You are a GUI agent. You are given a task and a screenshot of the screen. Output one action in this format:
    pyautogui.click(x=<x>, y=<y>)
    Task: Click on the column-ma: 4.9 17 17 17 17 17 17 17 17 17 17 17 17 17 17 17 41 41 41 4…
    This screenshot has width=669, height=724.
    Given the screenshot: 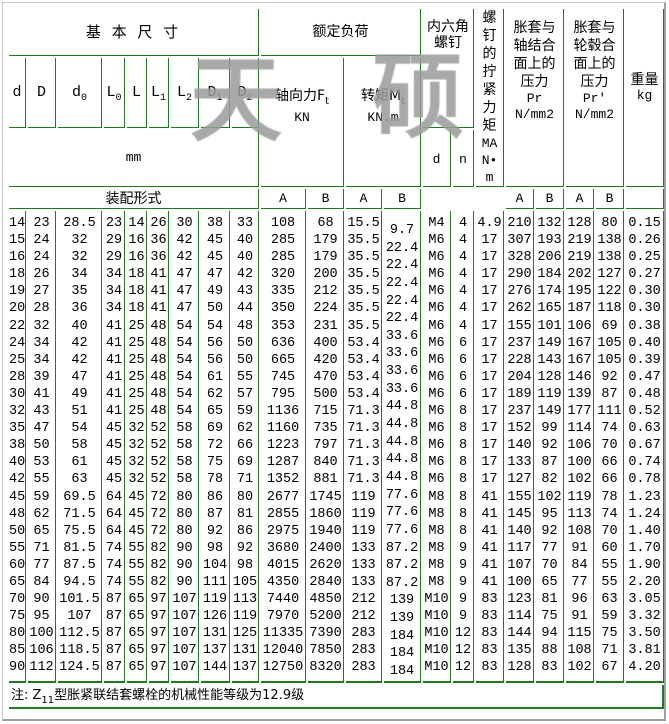 What is the action you would take?
    pyautogui.click(x=490, y=447)
    